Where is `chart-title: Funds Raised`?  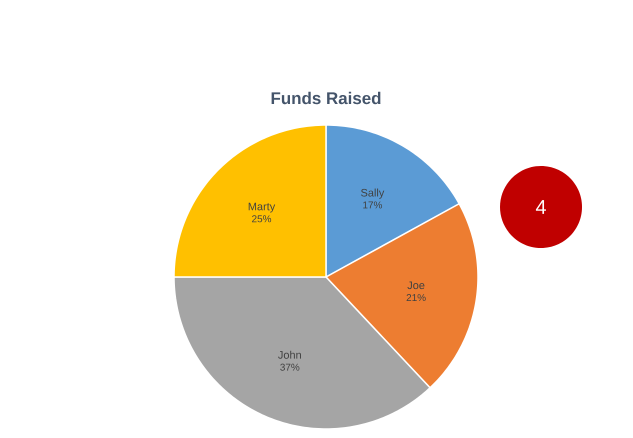
chart-title: Funds Raised is located at coordinates (326, 98).